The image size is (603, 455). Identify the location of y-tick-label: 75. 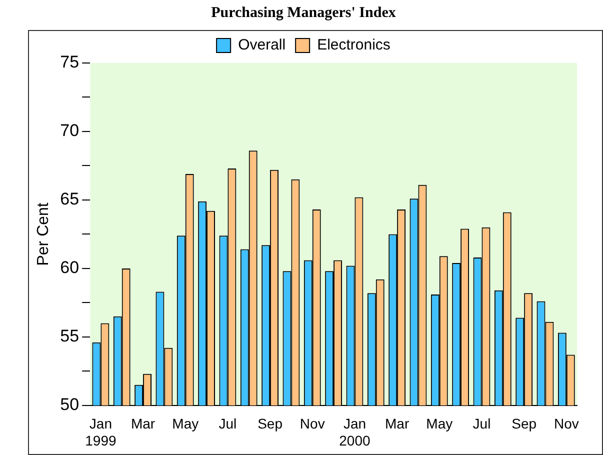
(70, 62).